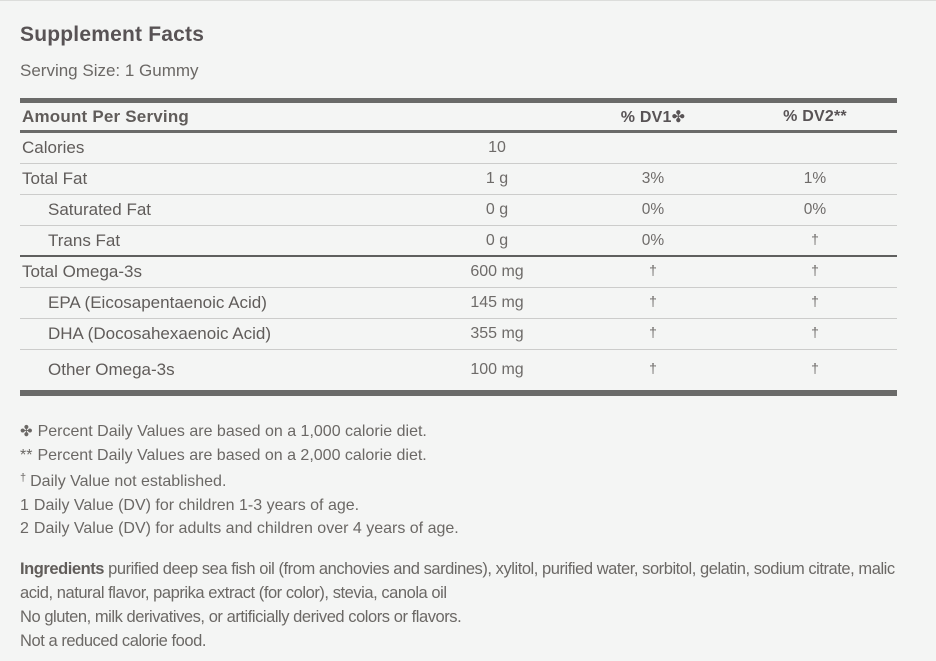 The image size is (936, 661). What do you see at coordinates (55, 178) in the screenshot?
I see `row-name: Total Fat` at bounding box center [55, 178].